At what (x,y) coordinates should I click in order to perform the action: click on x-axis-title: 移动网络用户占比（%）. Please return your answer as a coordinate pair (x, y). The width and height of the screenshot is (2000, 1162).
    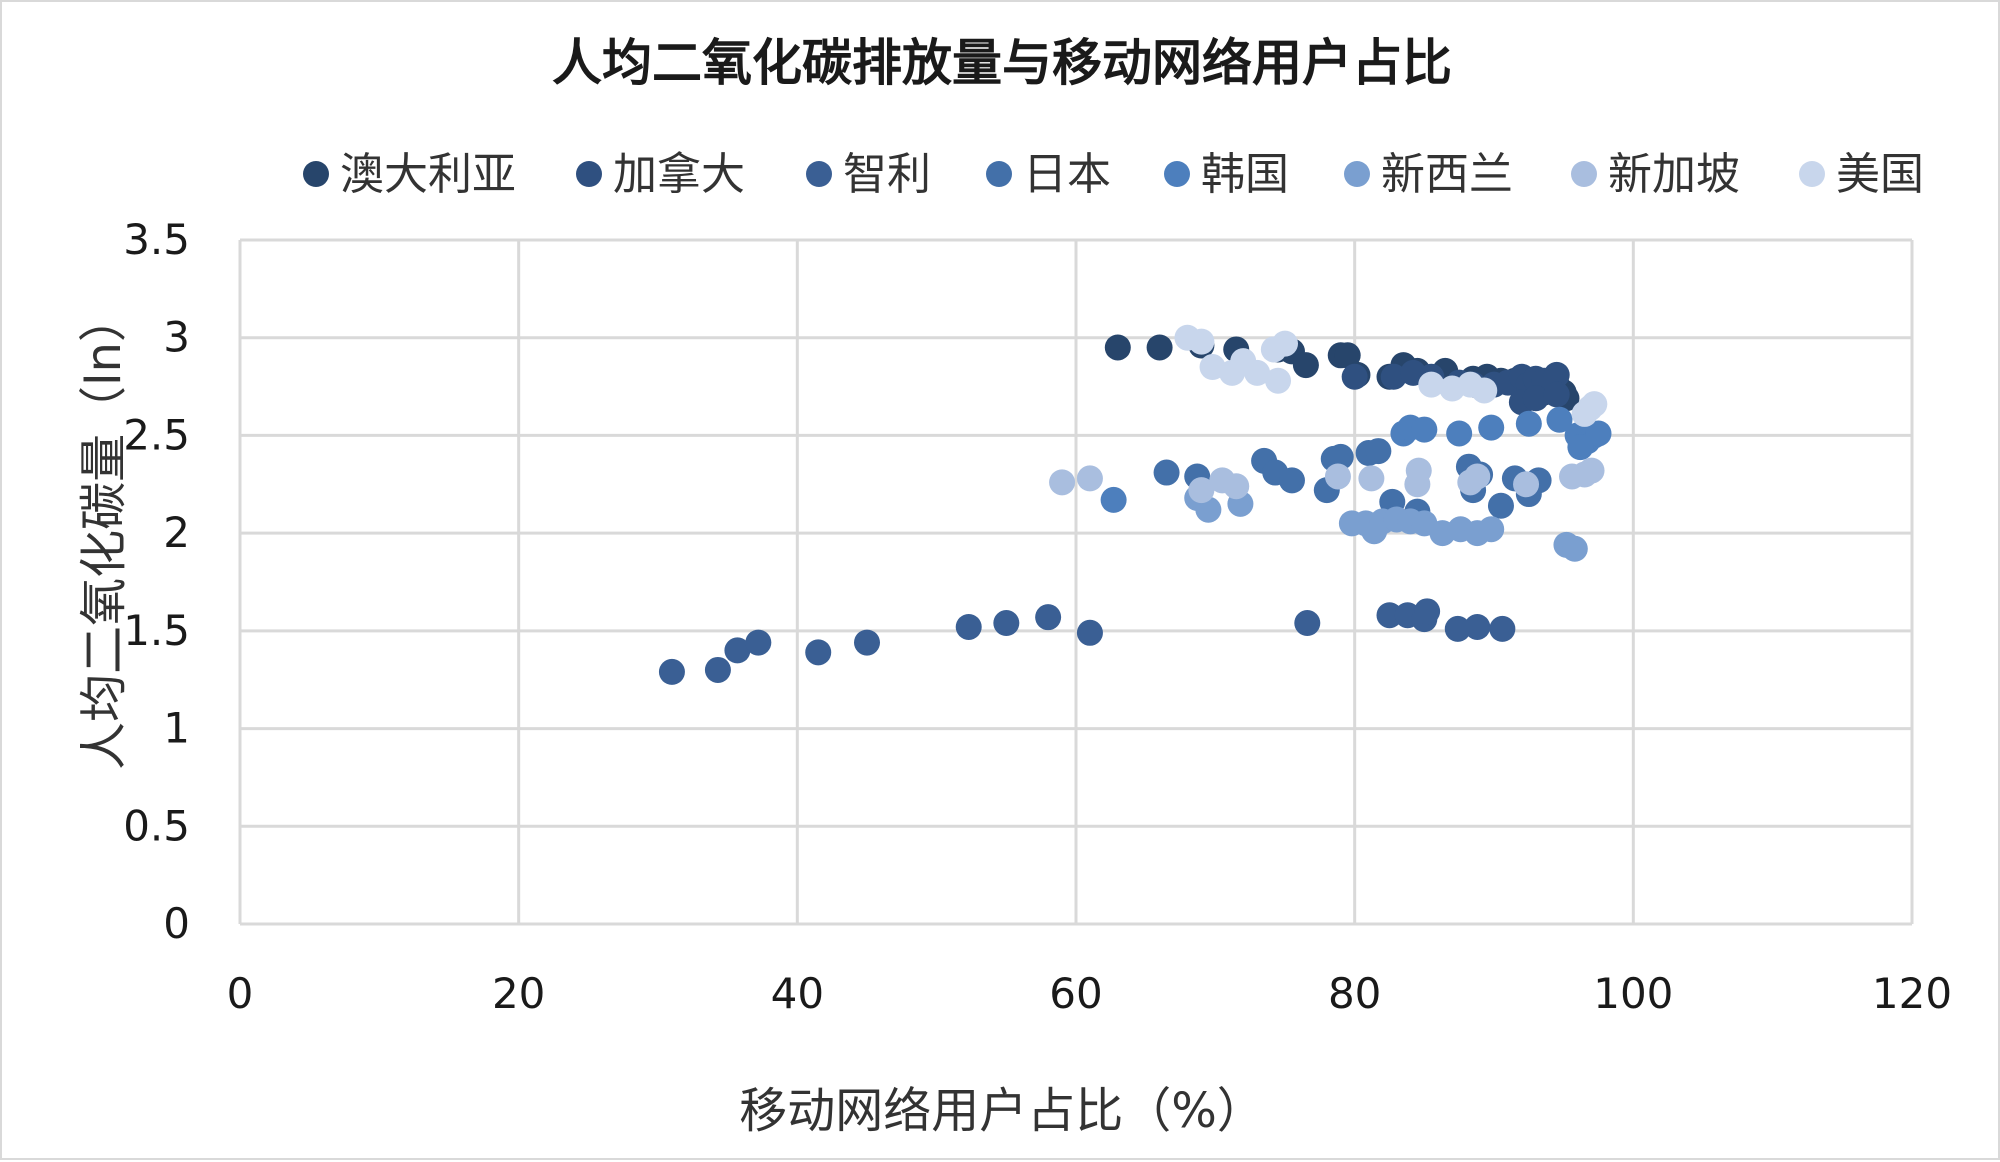
    Looking at the image, I should click on (1002, 1111).